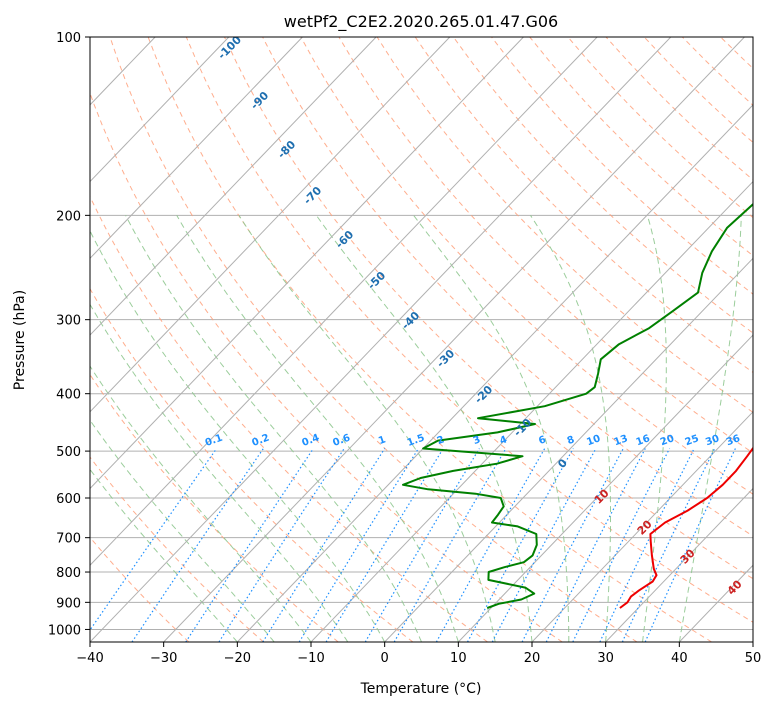 This screenshot has width=775, height=712. Describe the element at coordinates (214, 441) in the screenshot. I see `mixing-ratio-label: 0.1` at that location.